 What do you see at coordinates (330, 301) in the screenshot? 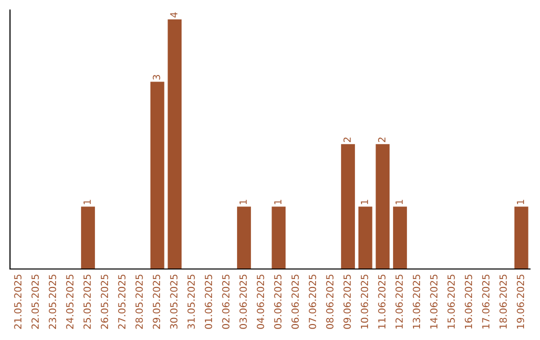
I see `x-tick-label: 08.06.2025` at bounding box center [330, 301].